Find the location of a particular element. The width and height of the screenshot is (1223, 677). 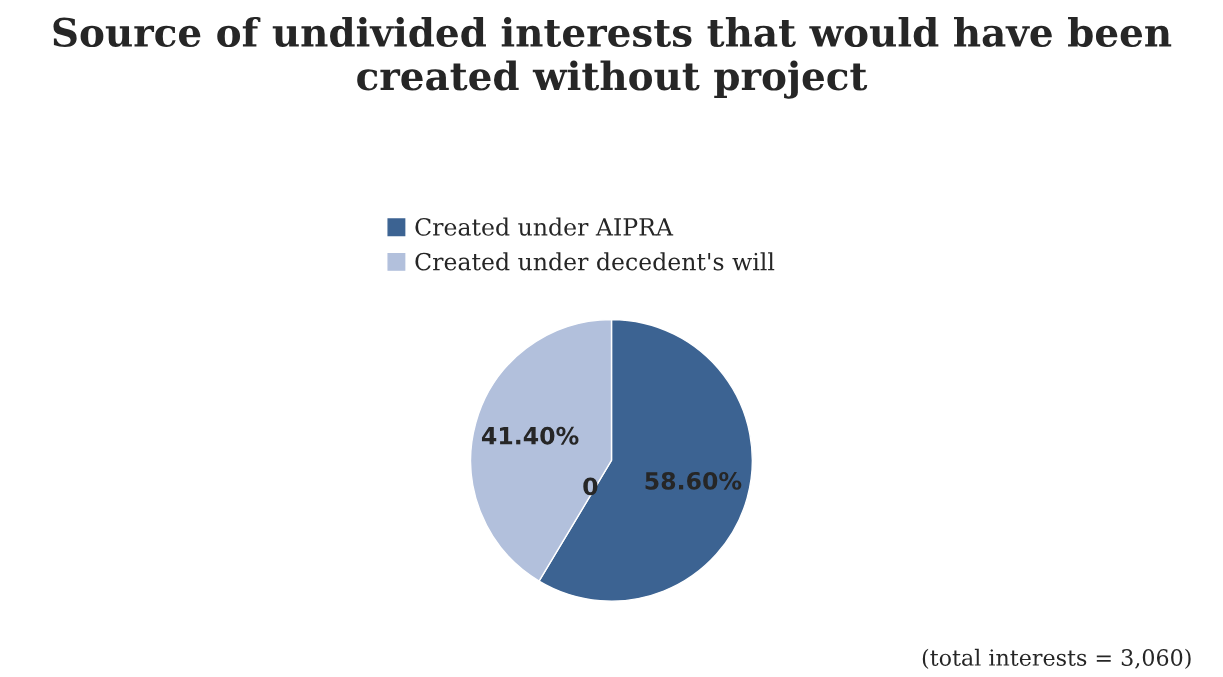

text: (total interests = 3,060) is located at coordinates (1056, 659).